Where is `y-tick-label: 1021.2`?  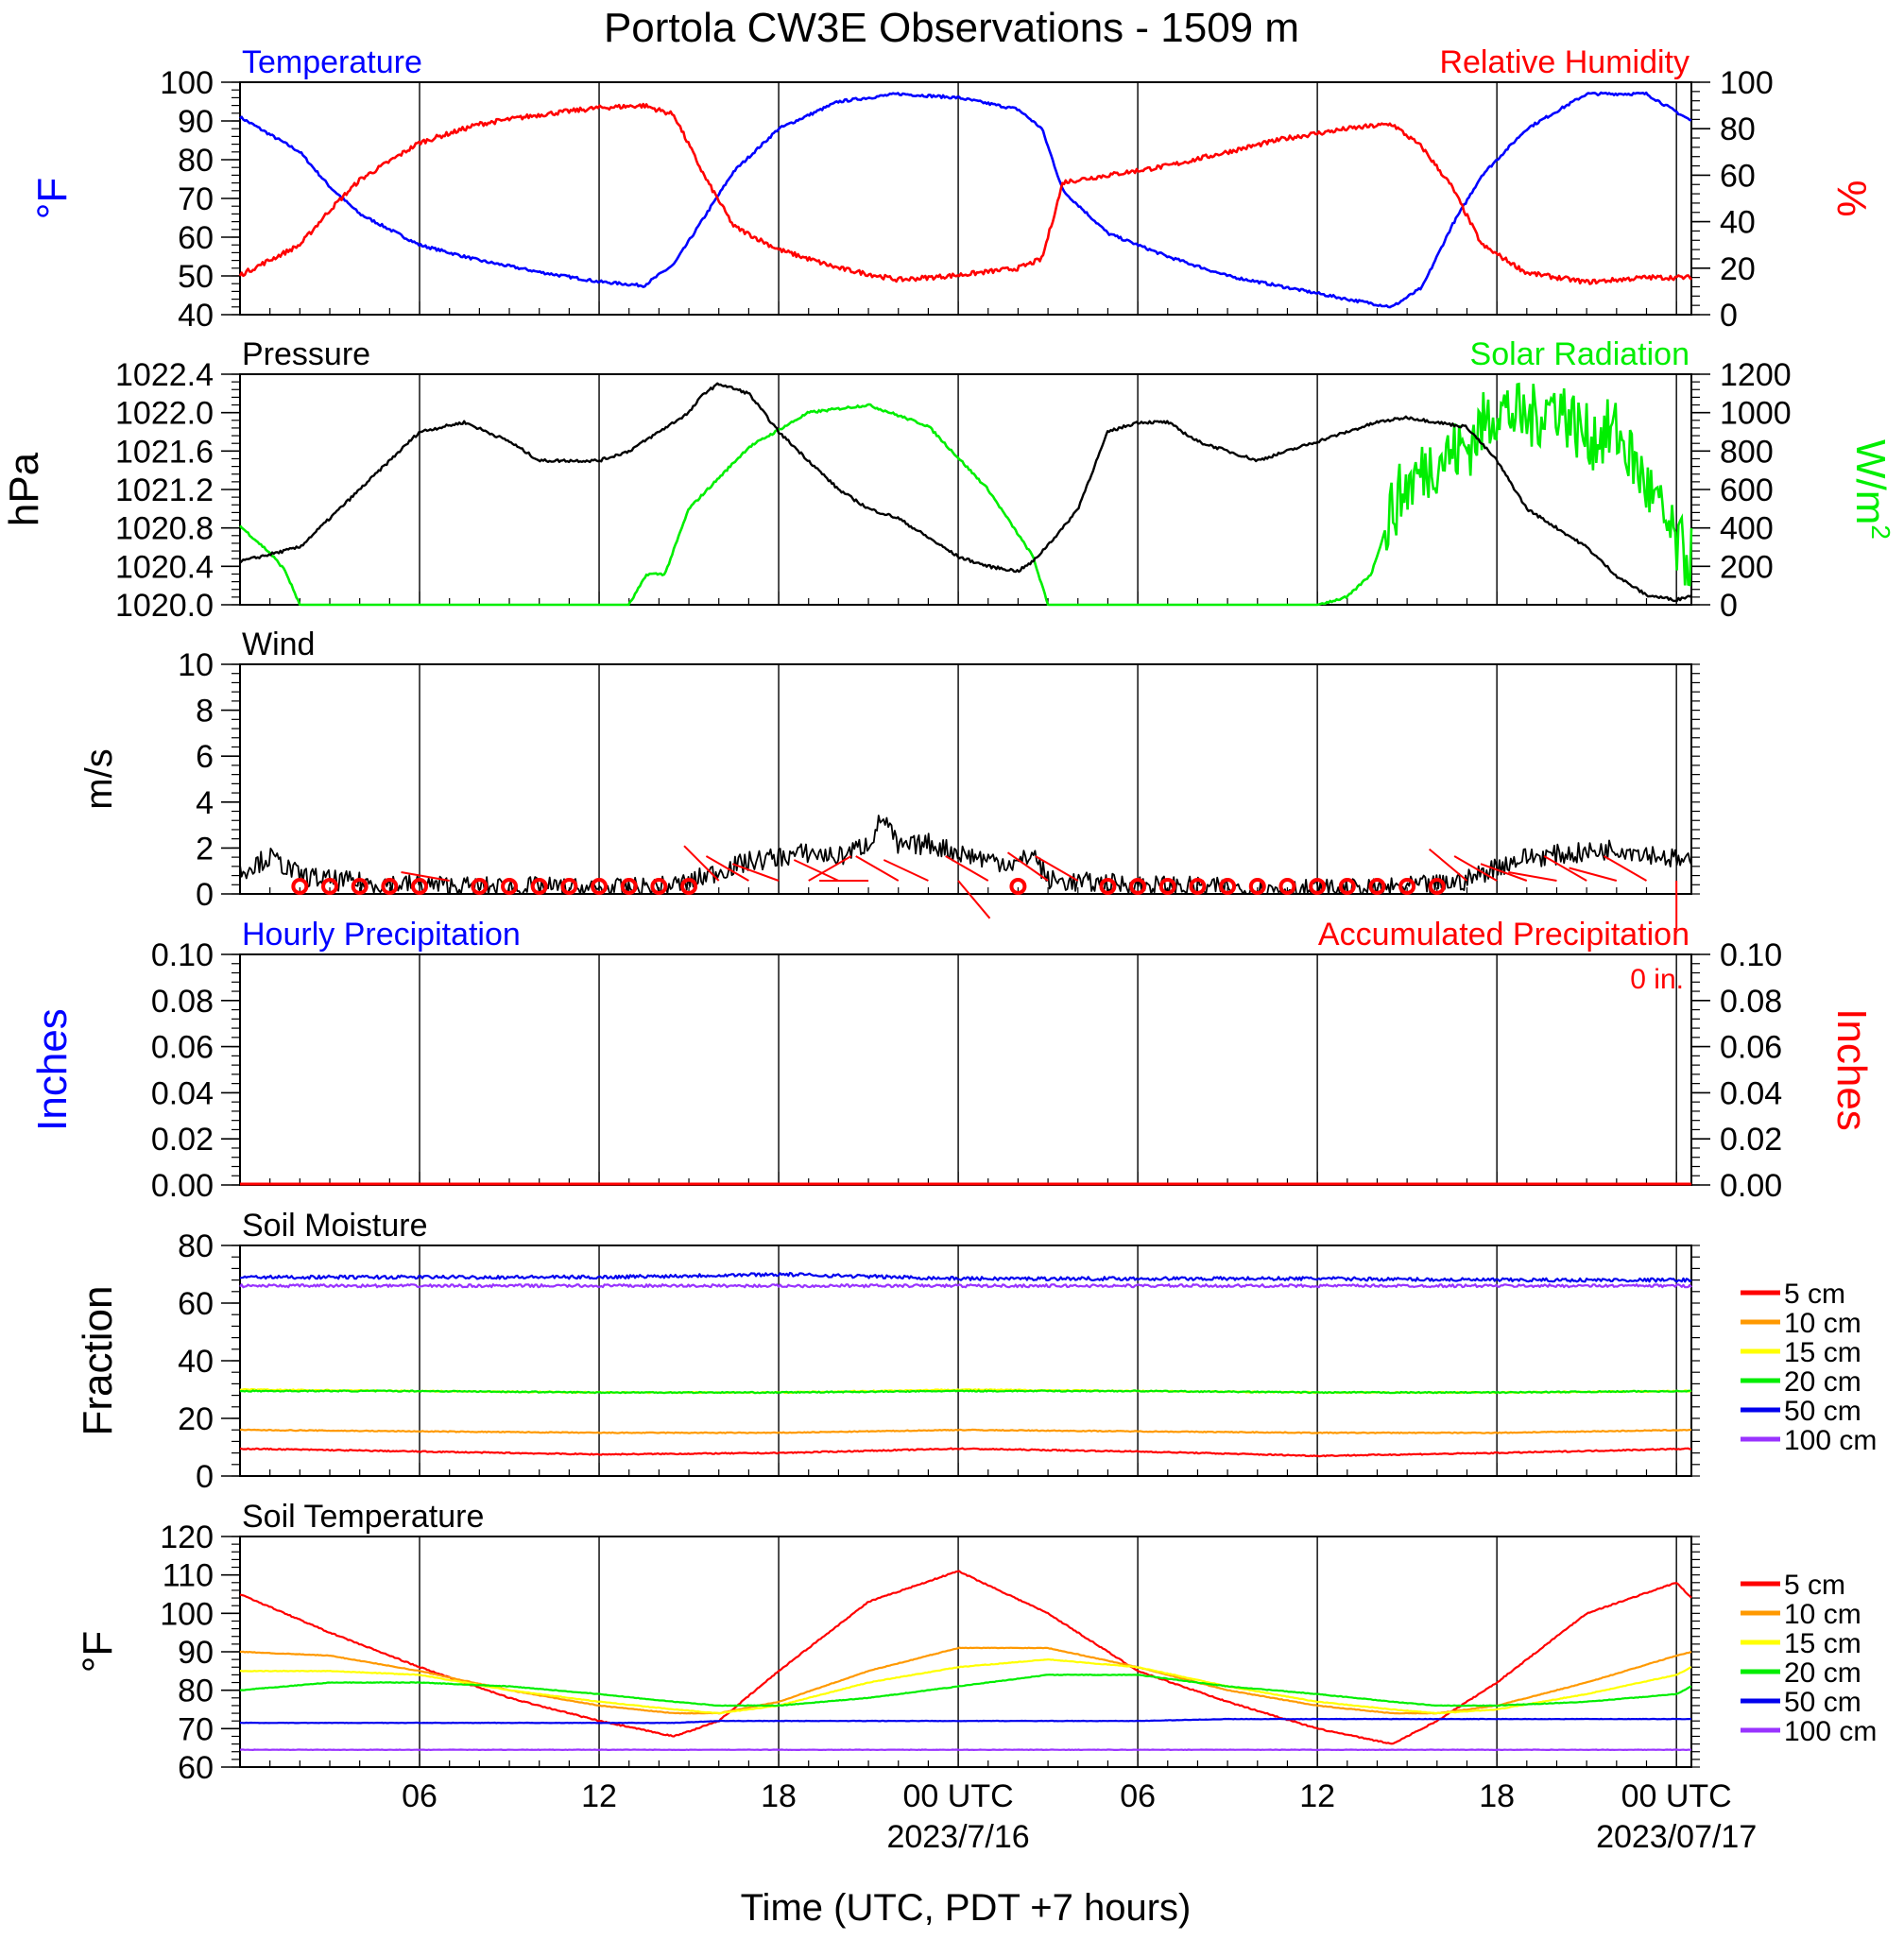
y-tick-label: 1021.2 is located at coordinates (164, 490).